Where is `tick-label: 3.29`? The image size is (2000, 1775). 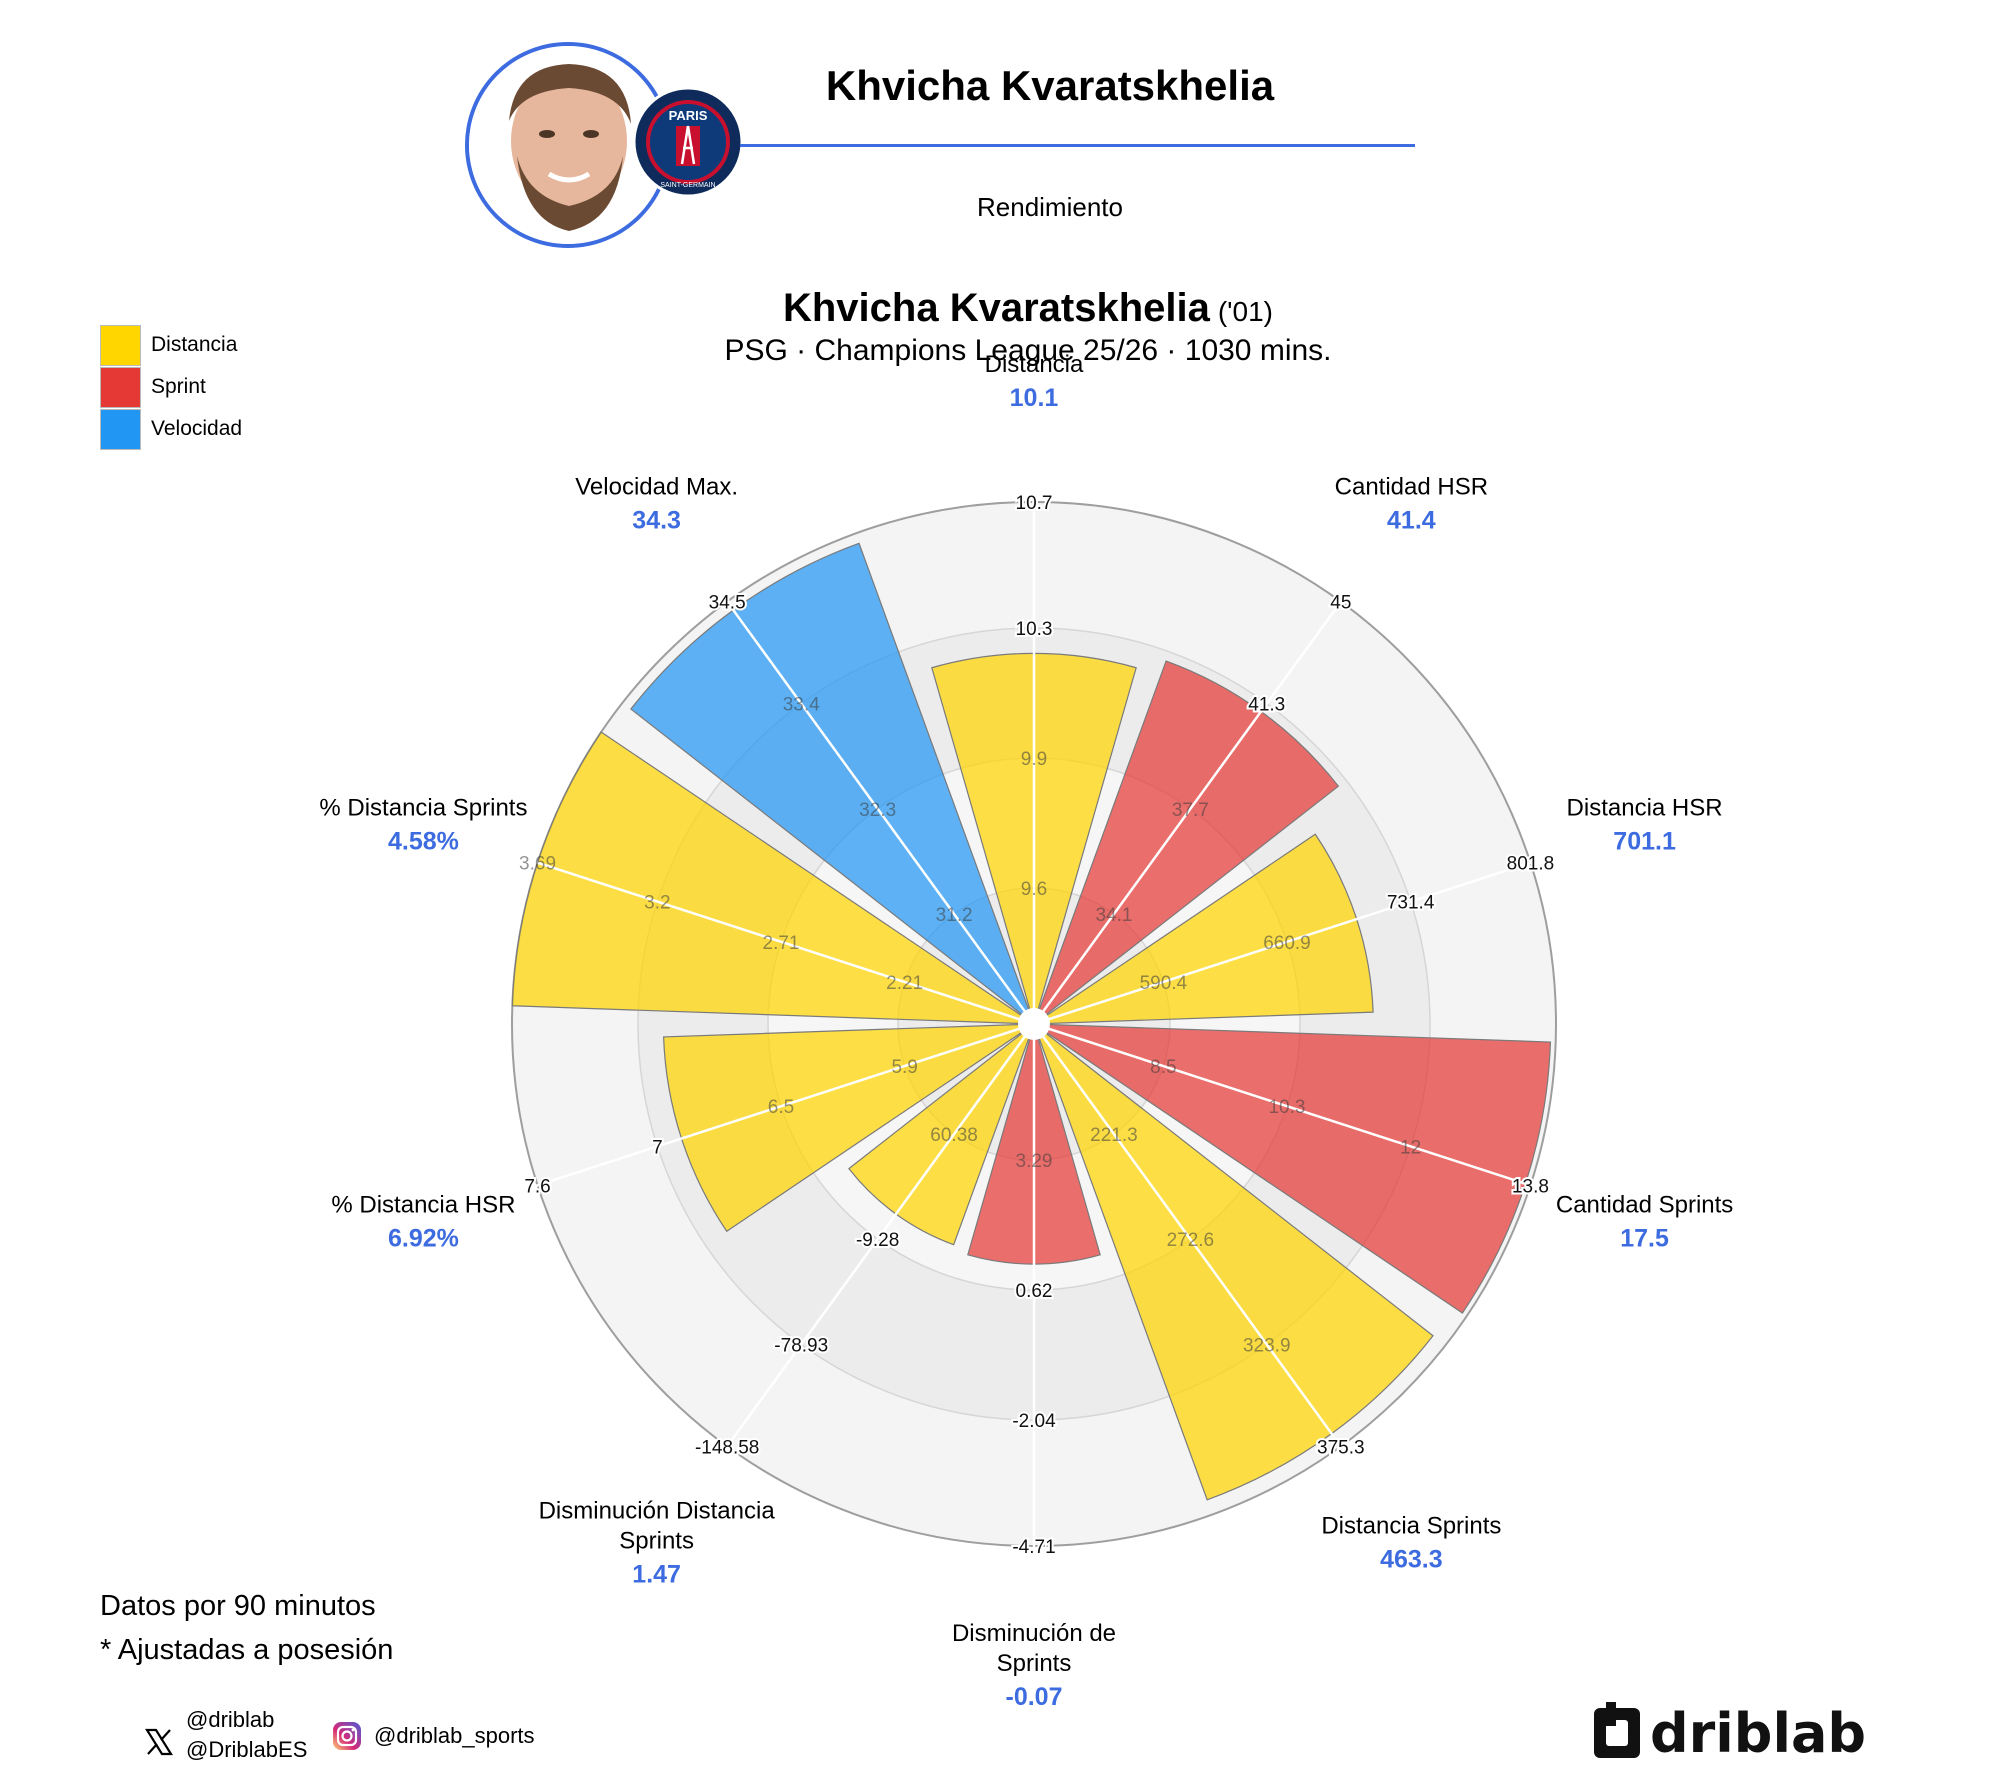 tick-label: 3.29 is located at coordinates (1034, 1161).